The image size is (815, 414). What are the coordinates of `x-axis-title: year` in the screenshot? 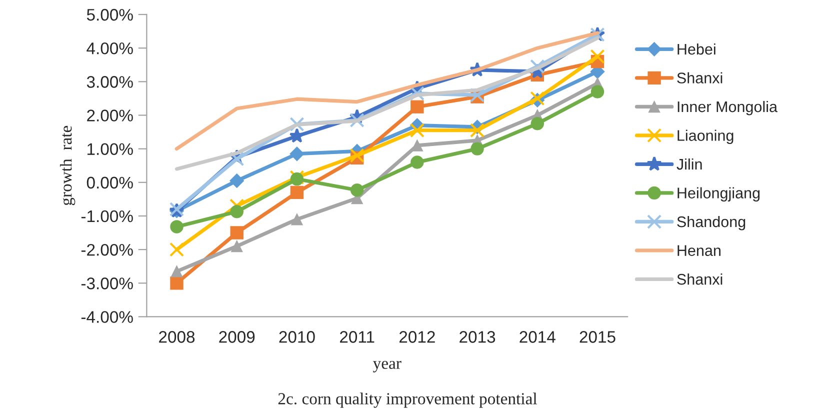 It's located at (387, 366).